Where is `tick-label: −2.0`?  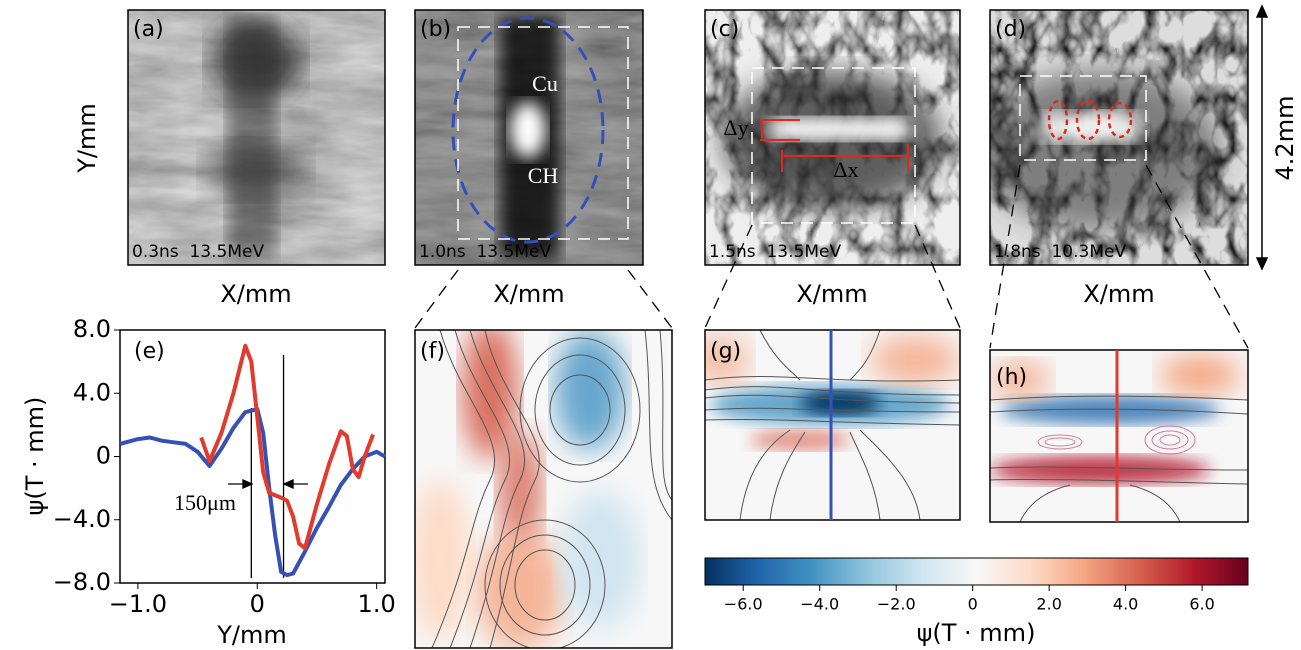 tick-label: −2.0 is located at coordinates (896, 604).